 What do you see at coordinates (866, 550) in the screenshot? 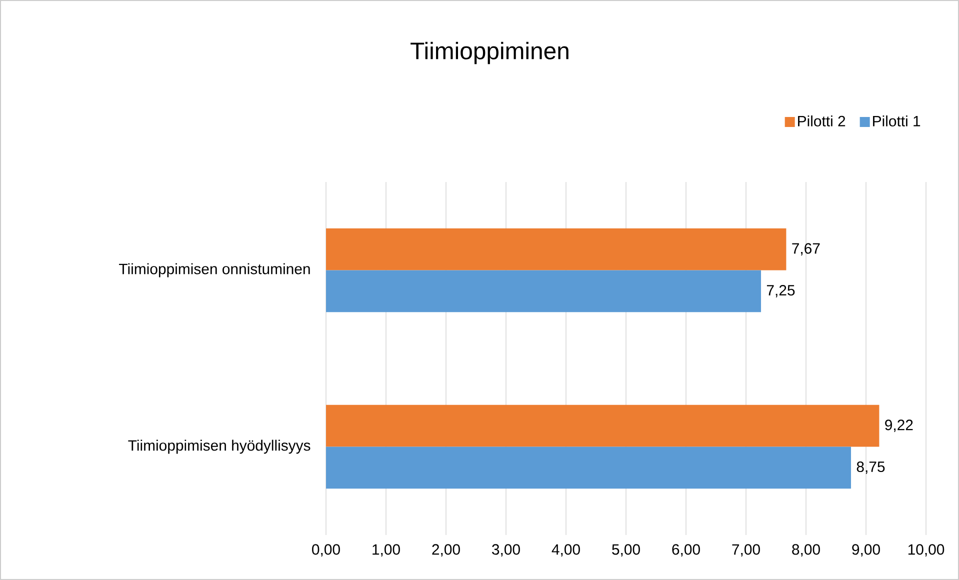
I see `x-tick-label: 9,00` at bounding box center [866, 550].